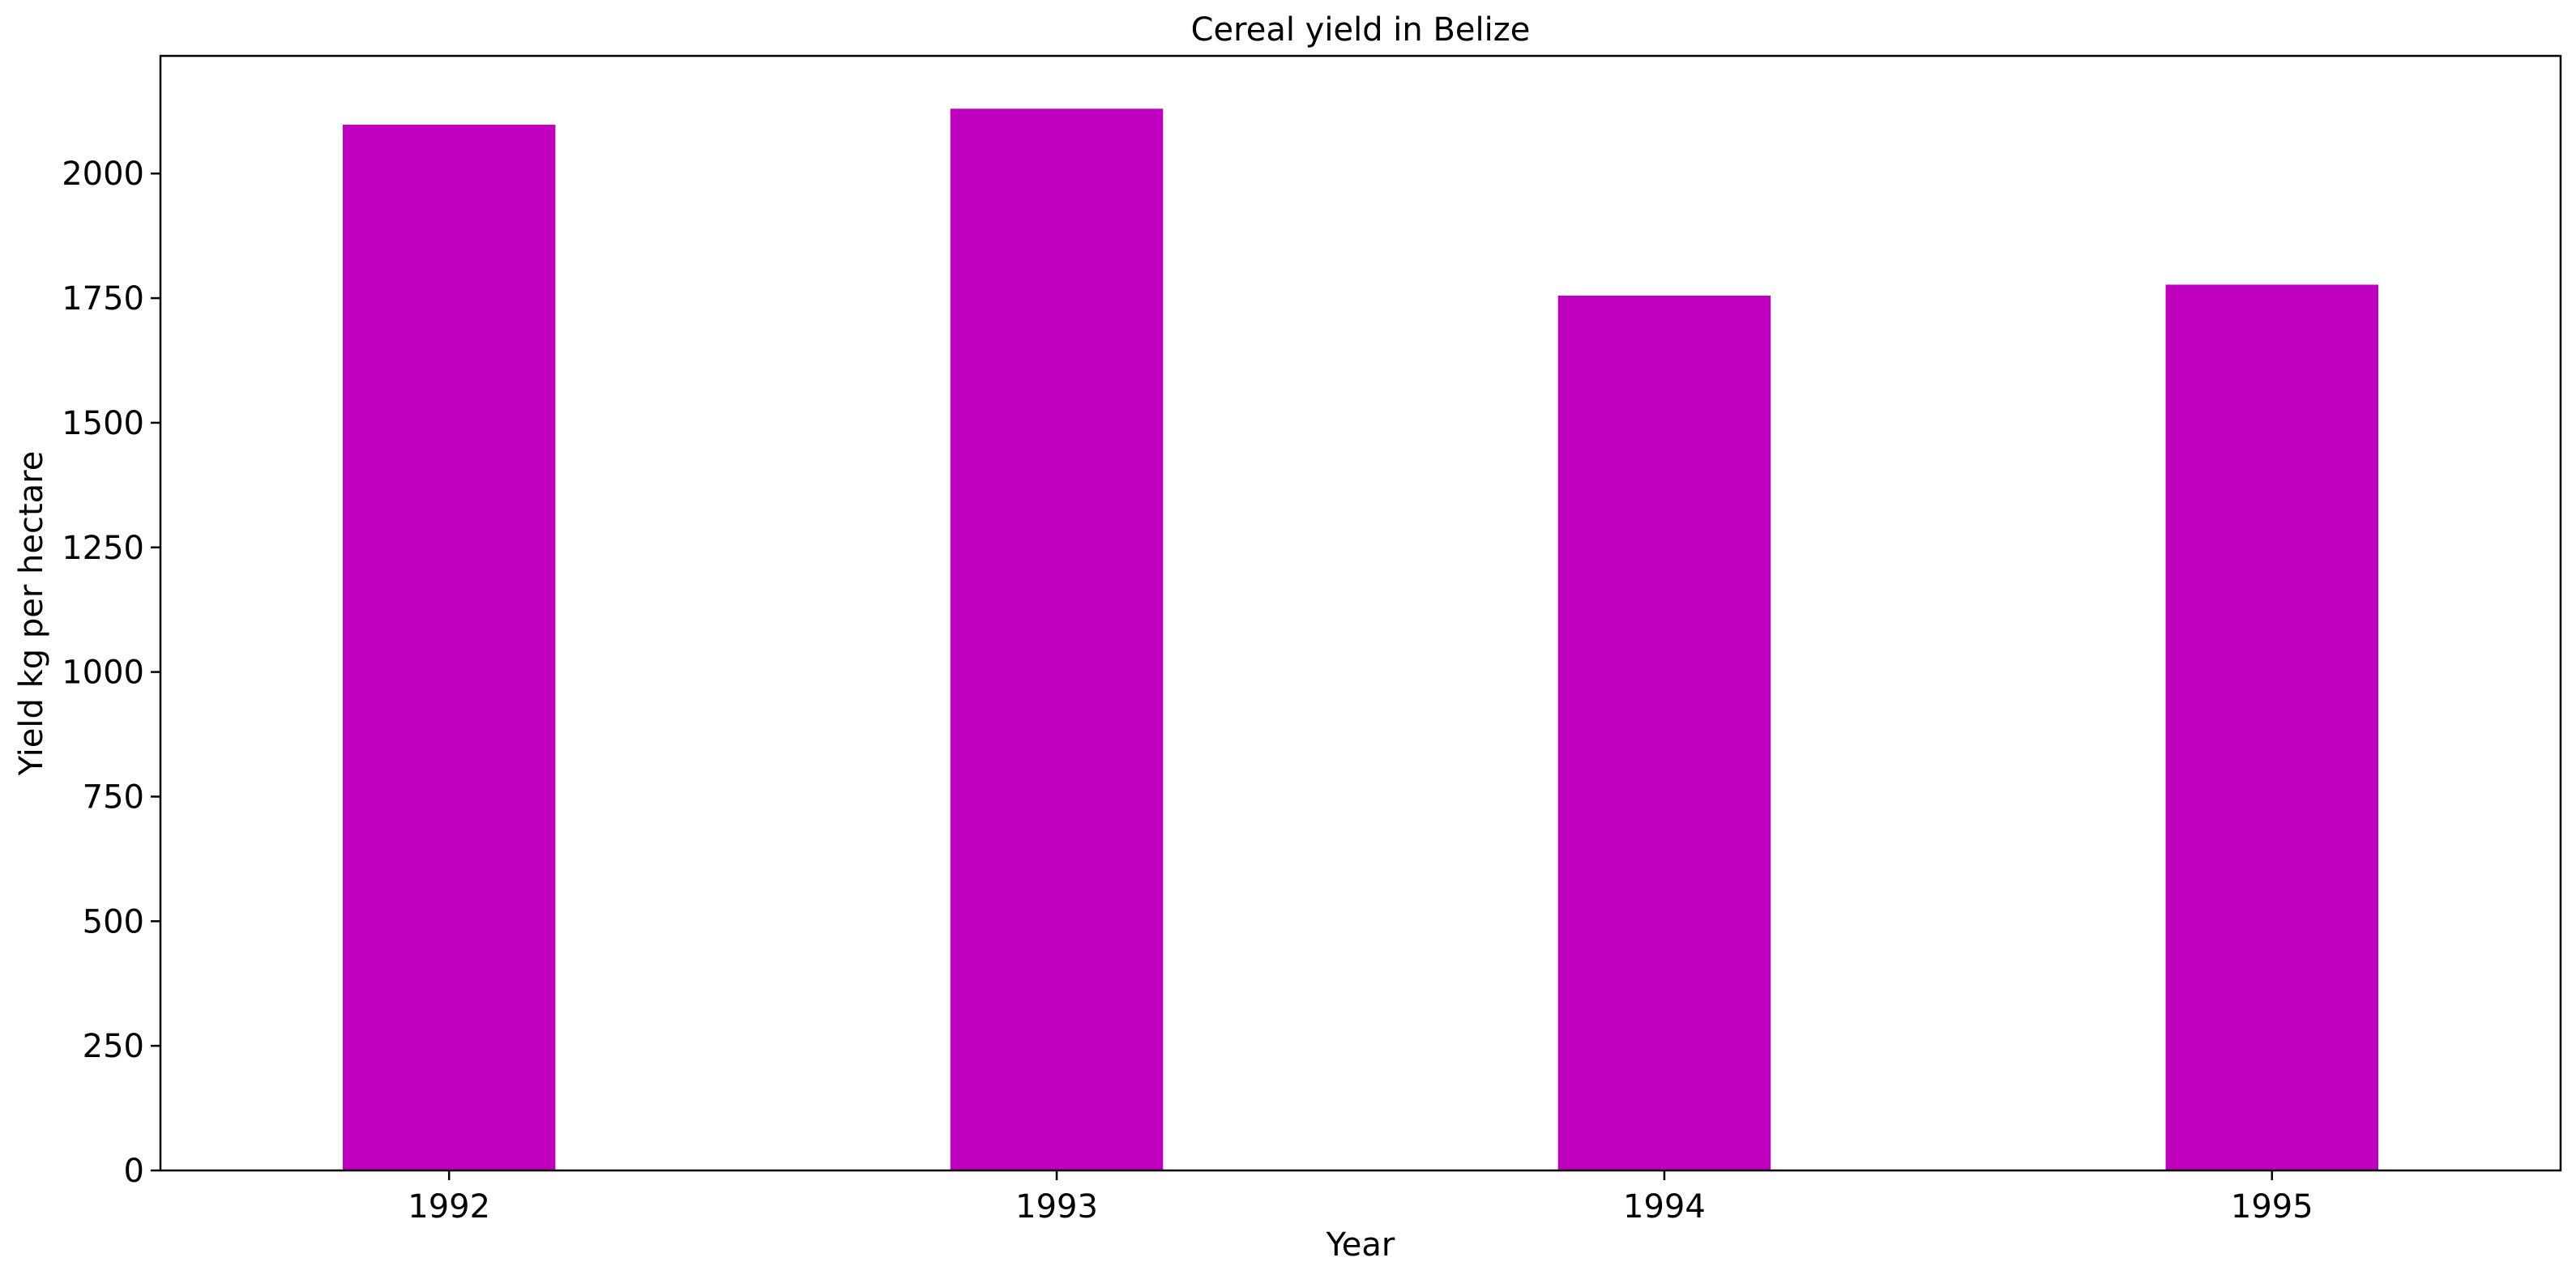 This screenshot has width=2576, height=1279. Describe the element at coordinates (1057, 640) in the screenshot. I see `bar-1993` at that location.